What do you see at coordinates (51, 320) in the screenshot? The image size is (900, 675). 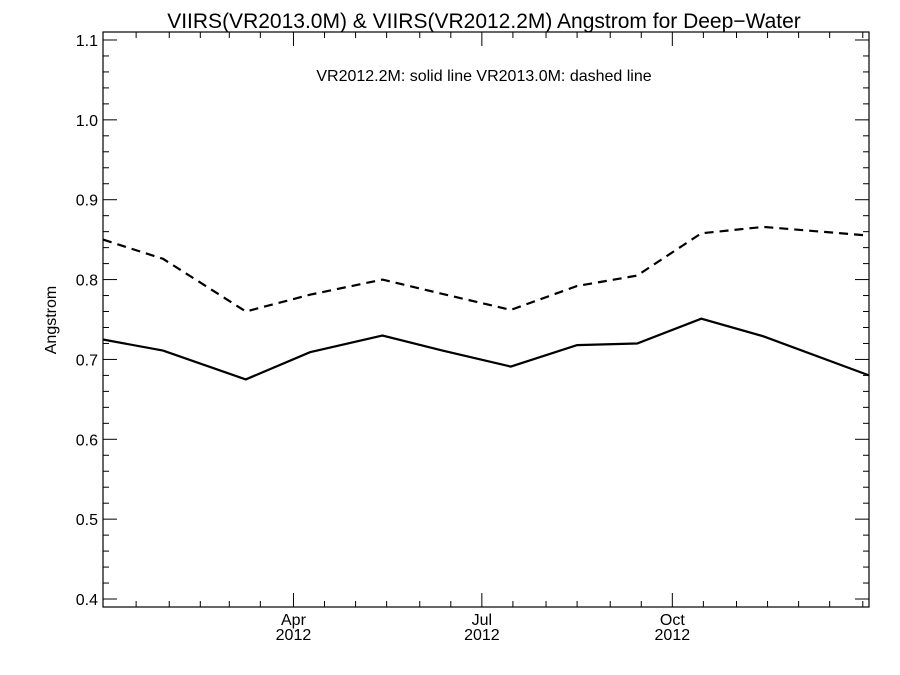 I see `y-axis-label: Angstrom` at bounding box center [51, 320].